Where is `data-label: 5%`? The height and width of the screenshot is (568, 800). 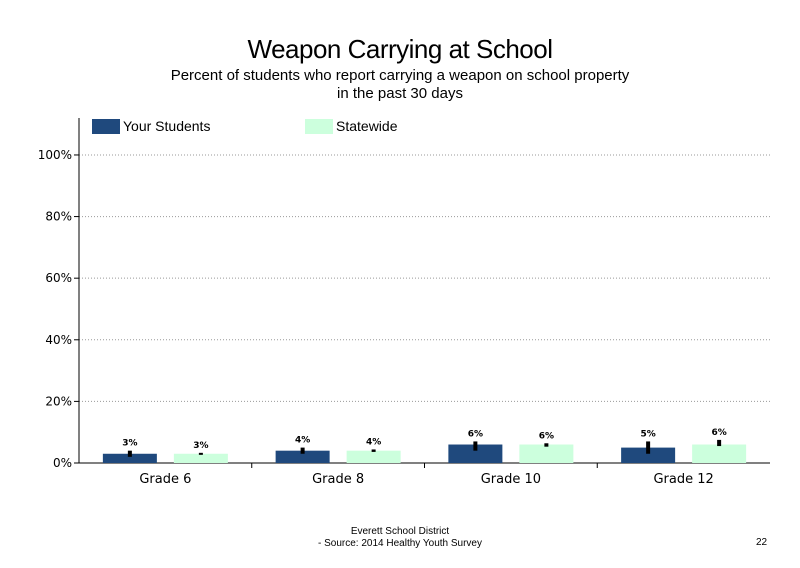
data-label: 5% is located at coordinates (647, 434).